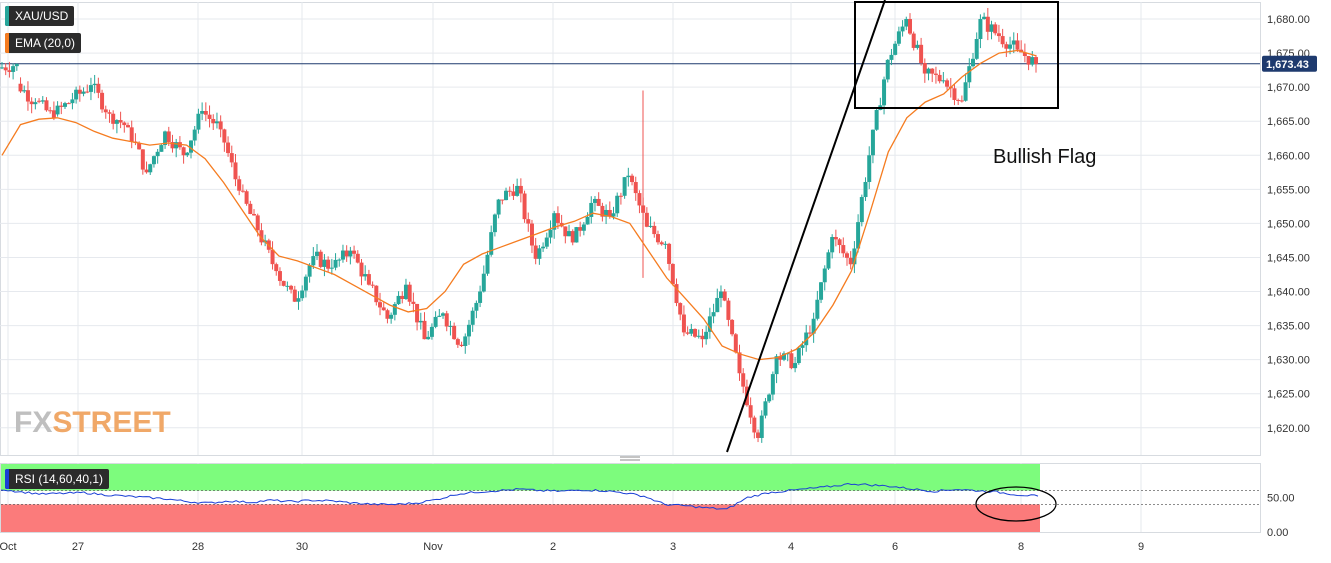 Image resolution: width=1331 pixels, height=563 pixels. Describe the element at coordinates (433, 547) in the screenshot. I see `x-tick-label: Nov` at that location.